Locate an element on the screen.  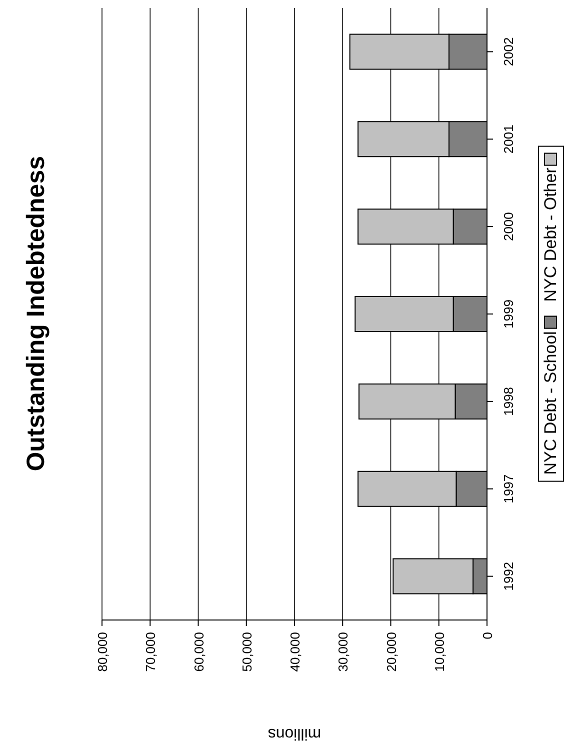
y-tick-label: 2002 is located at coordinates (508, 51).